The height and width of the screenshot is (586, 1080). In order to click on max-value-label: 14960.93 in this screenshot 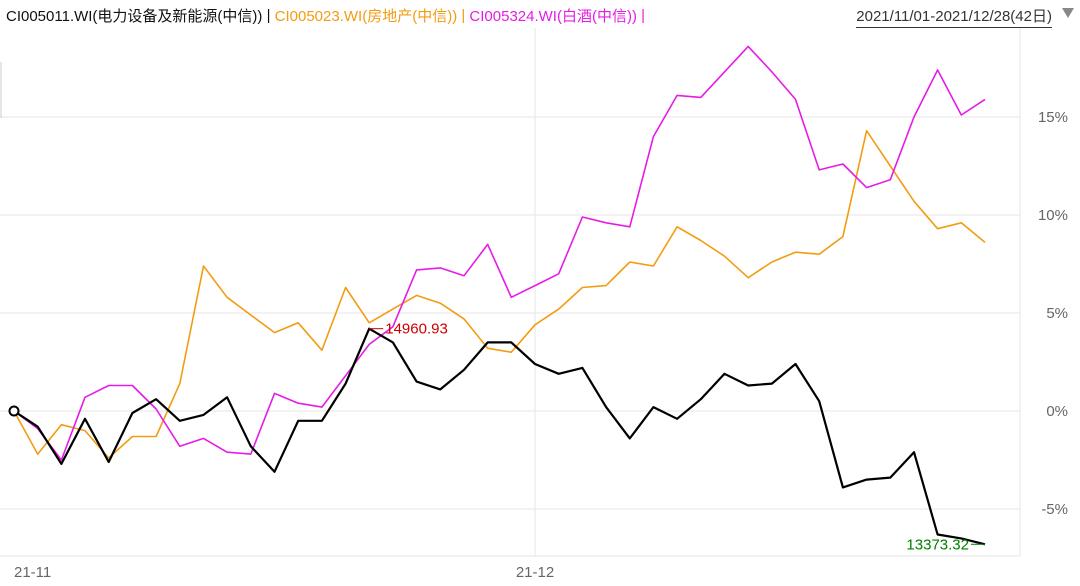, I will do `click(416, 329)`.